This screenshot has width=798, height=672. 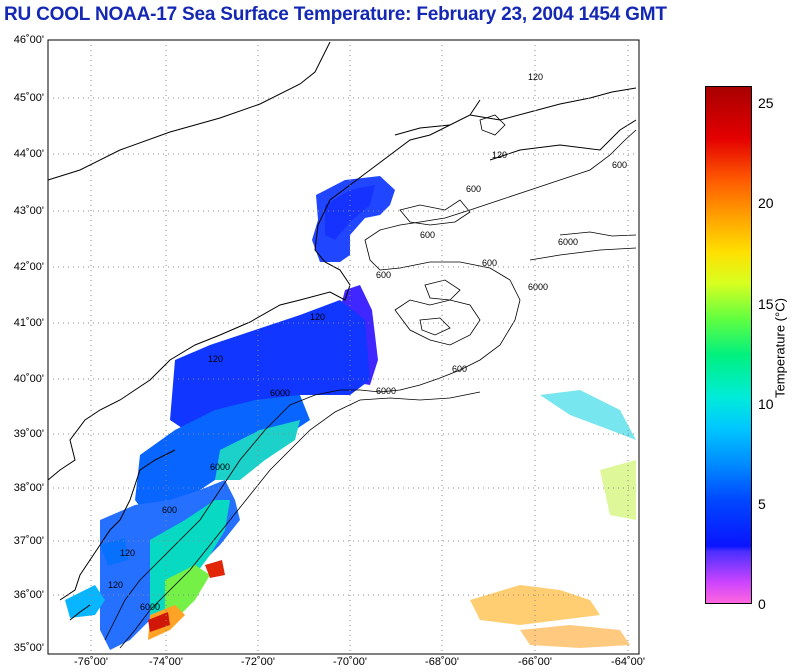 I want to click on sst-tip-red, so click(x=159, y=622).